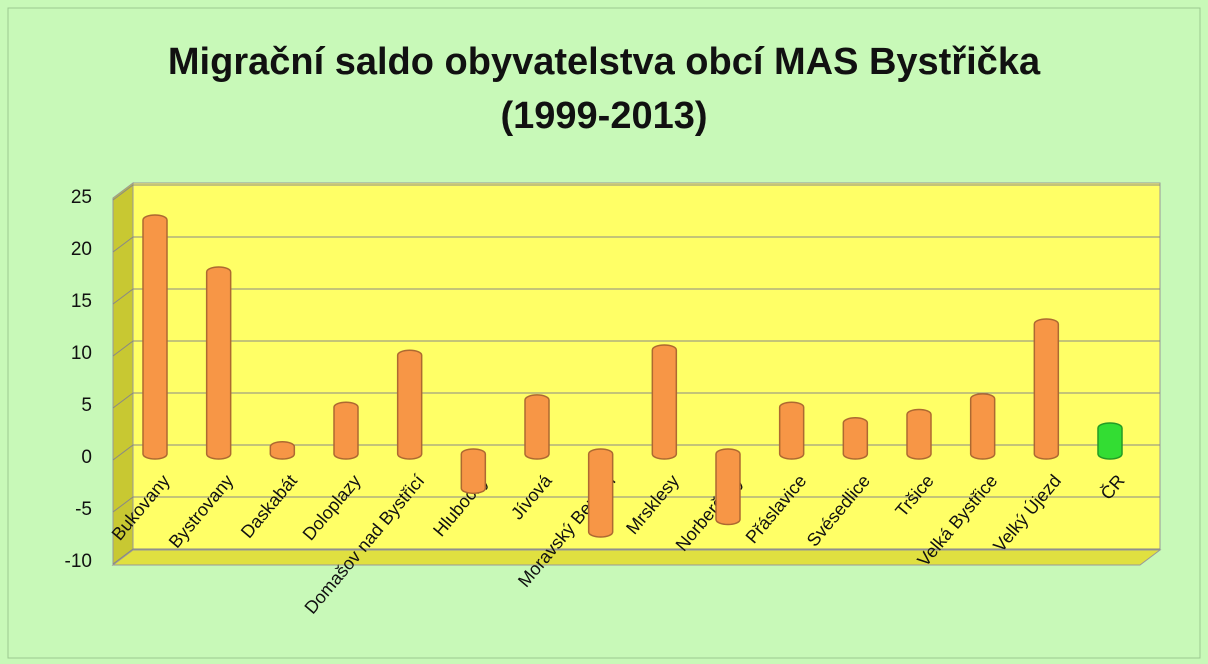 Image resolution: width=1208 pixels, height=664 pixels. What do you see at coordinates (636, 557) in the screenshot?
I see `floor` at bounding box center [636, 557].